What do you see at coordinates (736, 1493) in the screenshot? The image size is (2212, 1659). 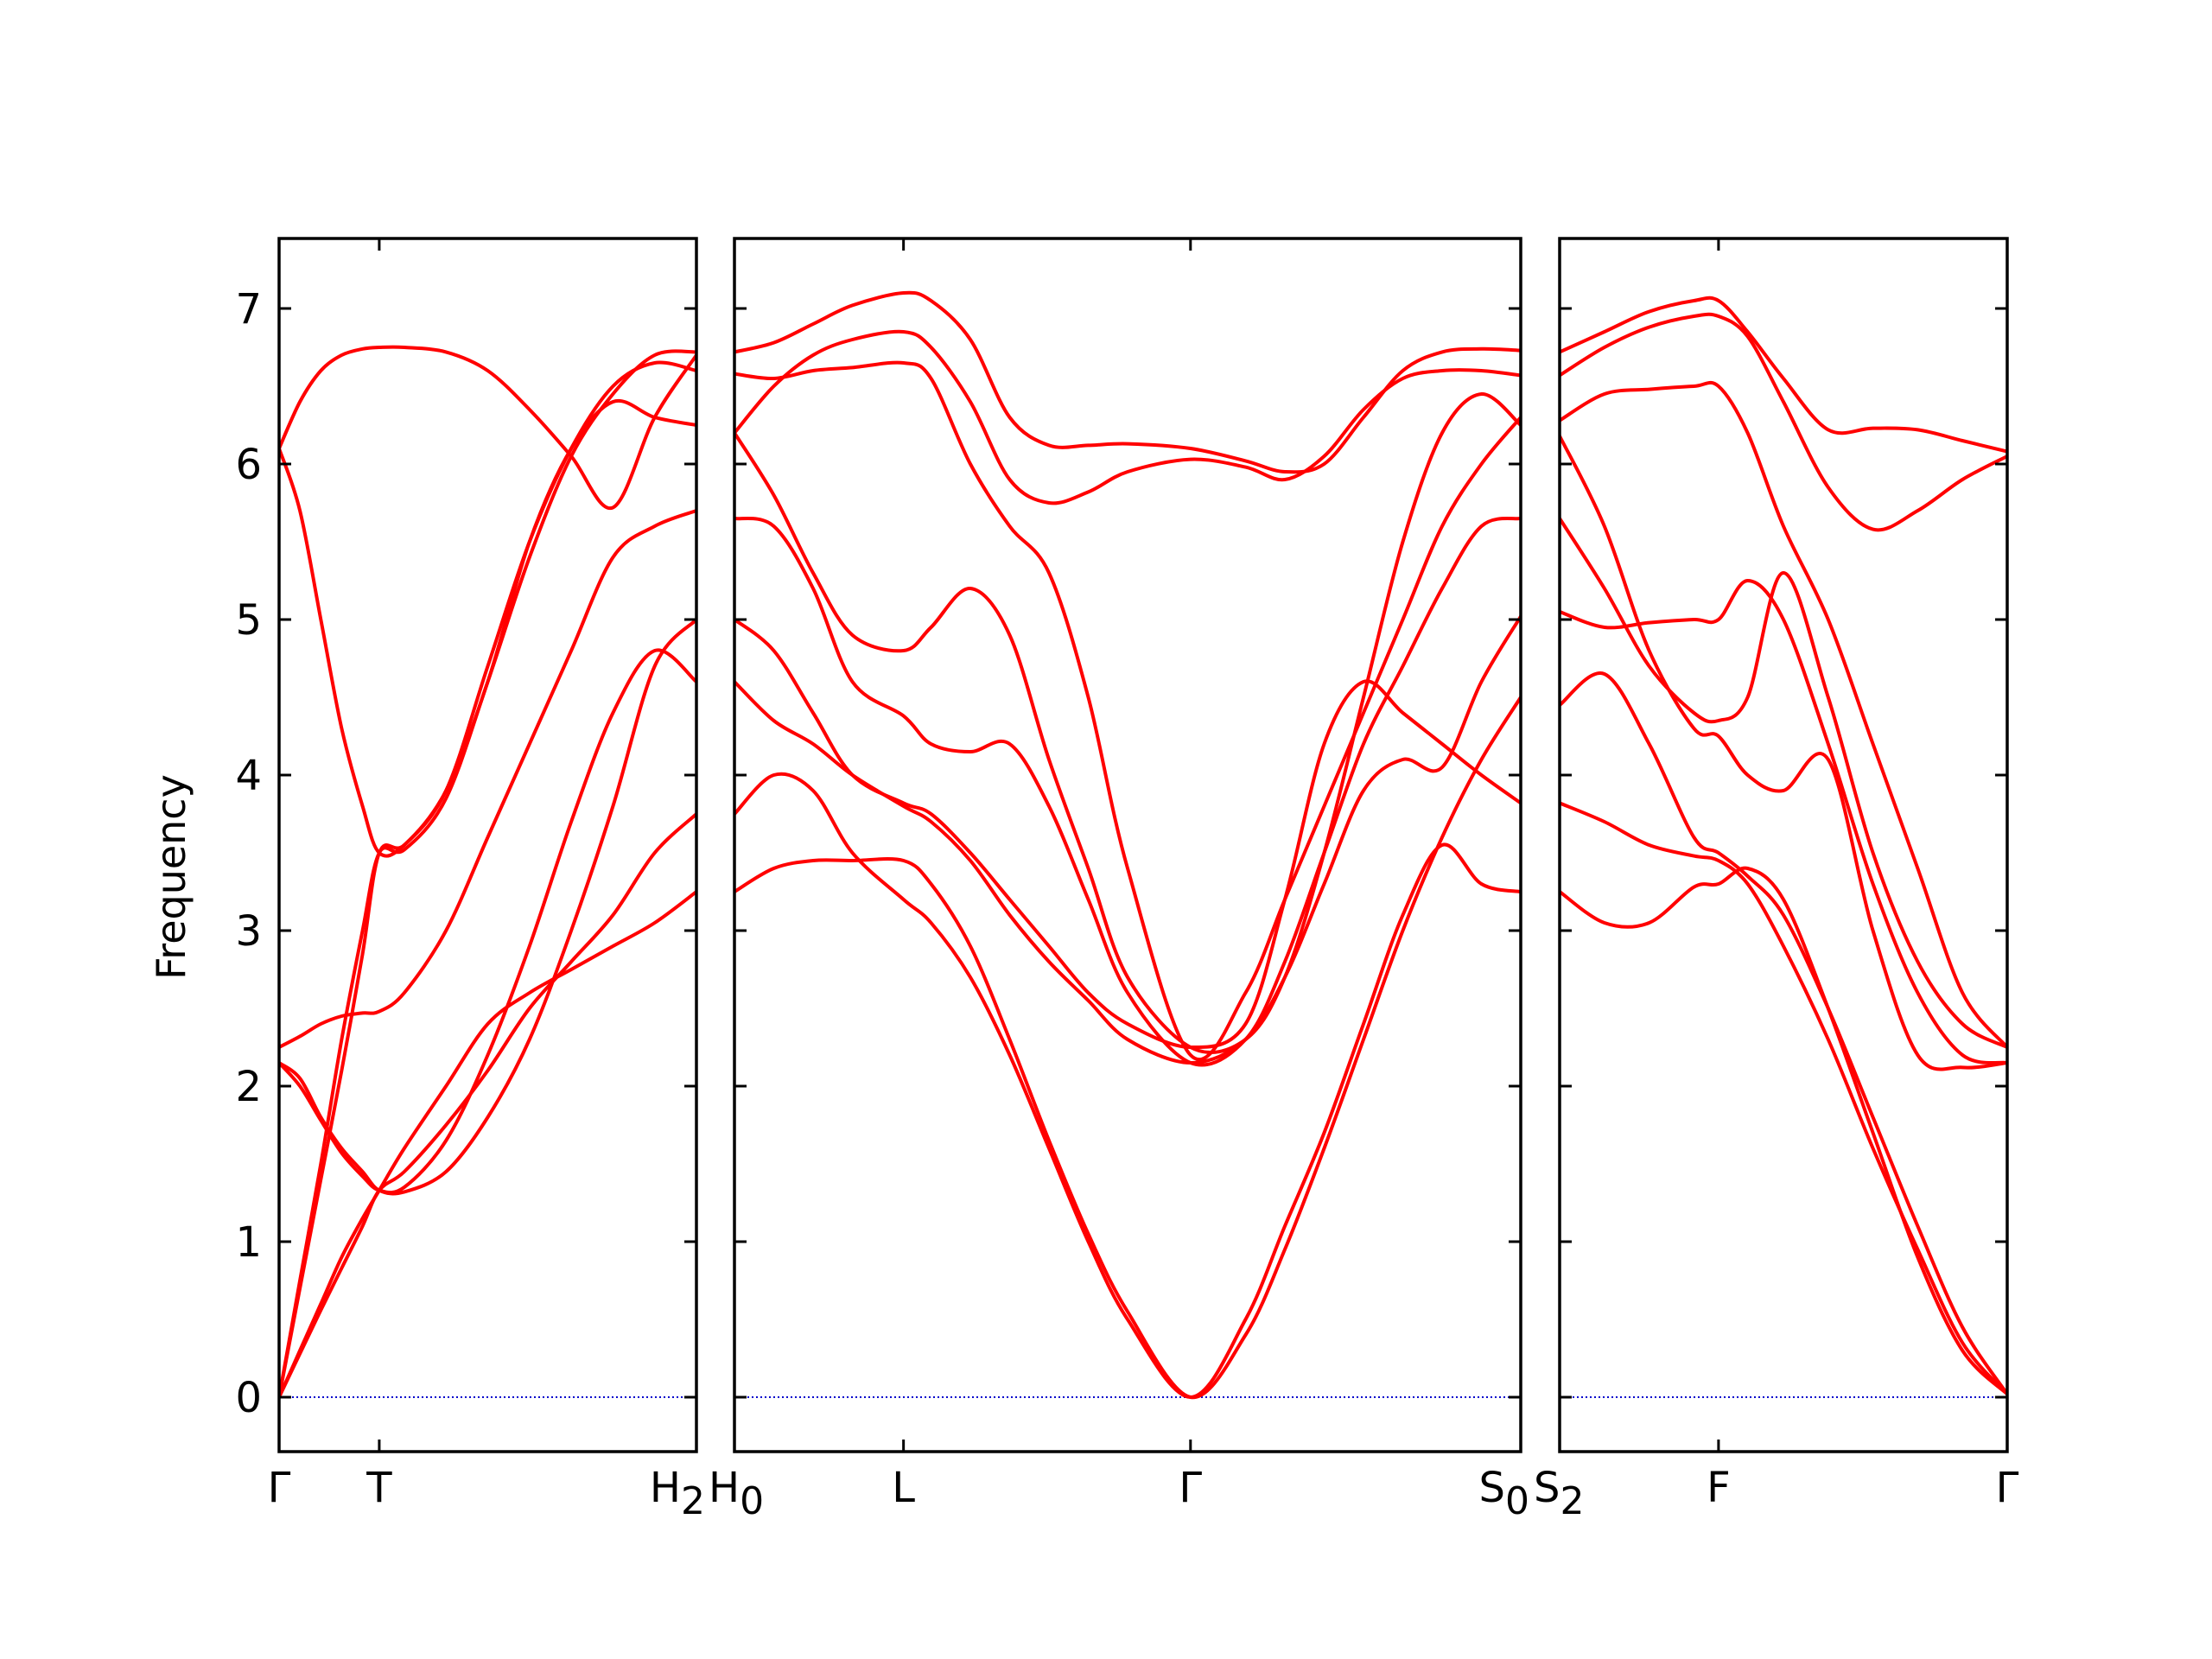 I see `x-tick-label: H0` at bounding box center [736, 1493].